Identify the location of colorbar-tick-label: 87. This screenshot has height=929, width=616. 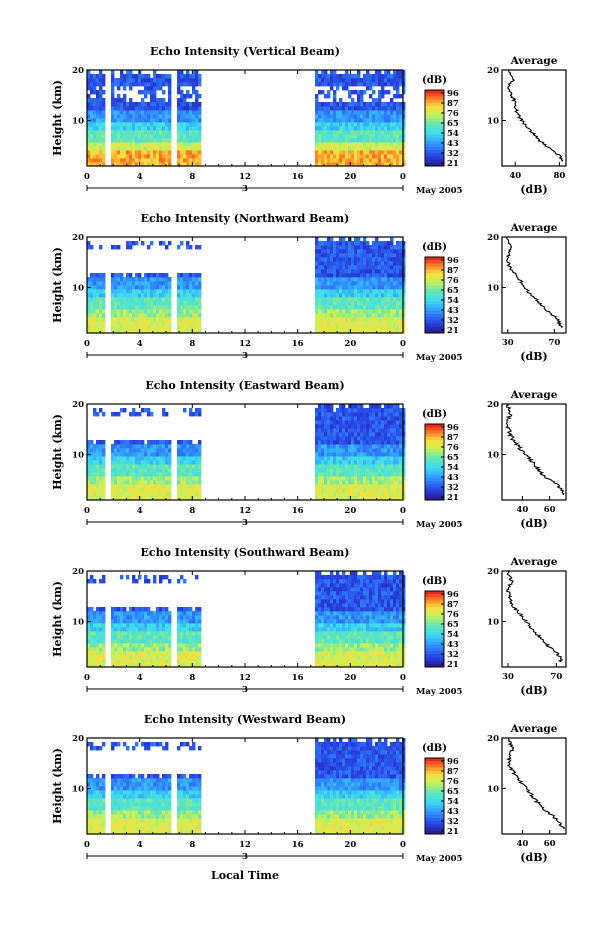
(453, 271).